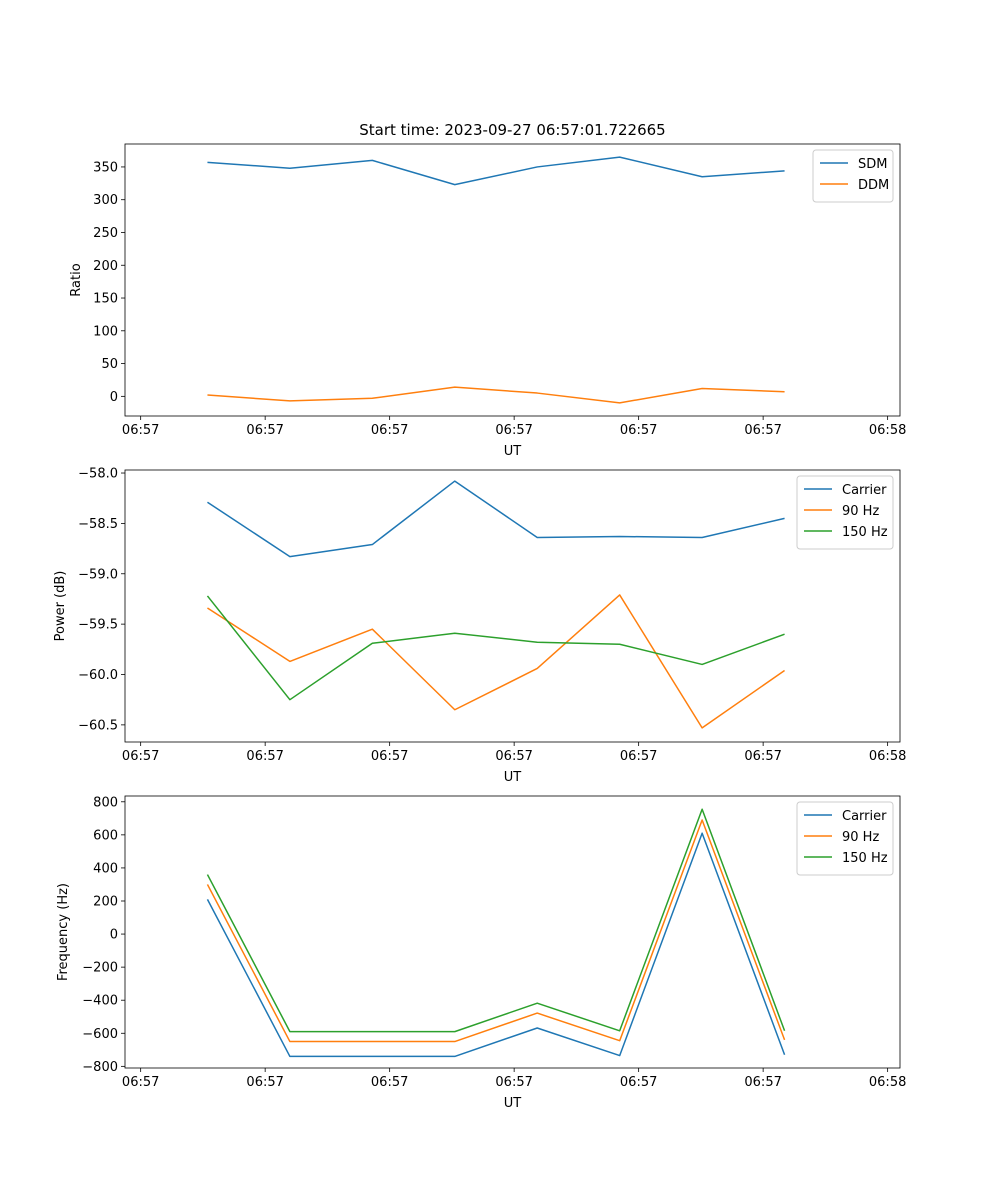 The height and width of the screenshot is (1200, 1000). Describe the element at coordinates (100, 1001) in the screenshot. I see `y-tick-label: −400` at that location.